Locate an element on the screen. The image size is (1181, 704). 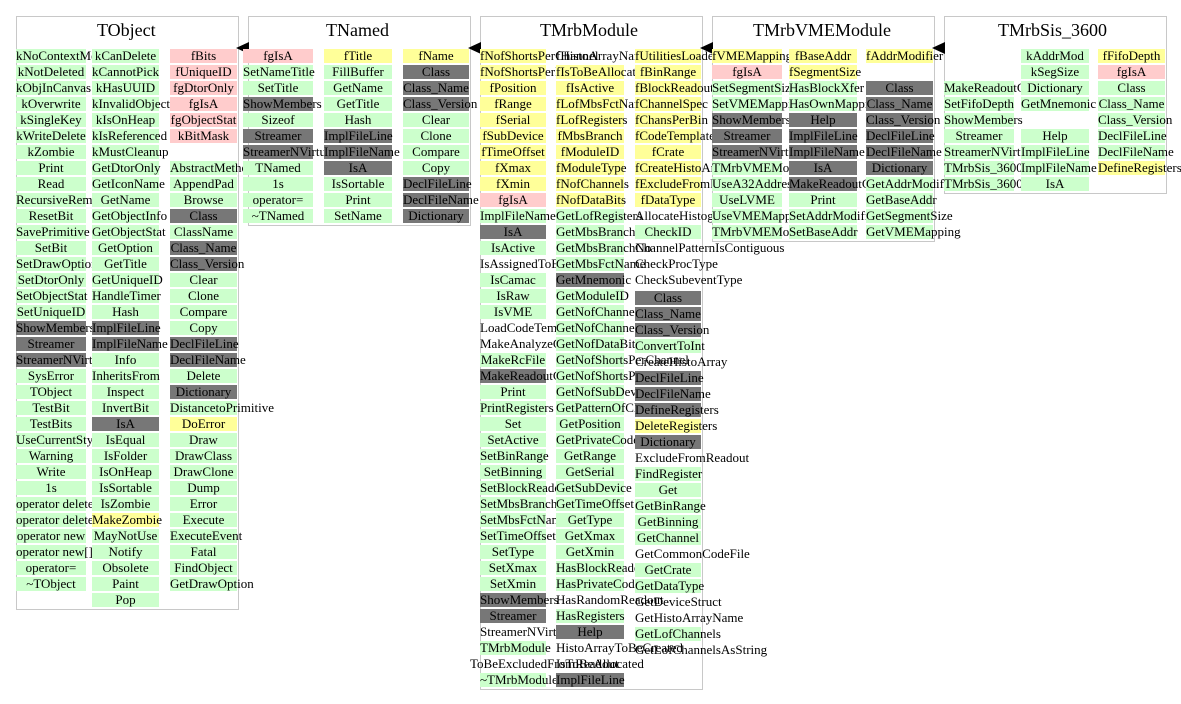
member-cell: IsOnHeap is located at coordinates (125, 472).